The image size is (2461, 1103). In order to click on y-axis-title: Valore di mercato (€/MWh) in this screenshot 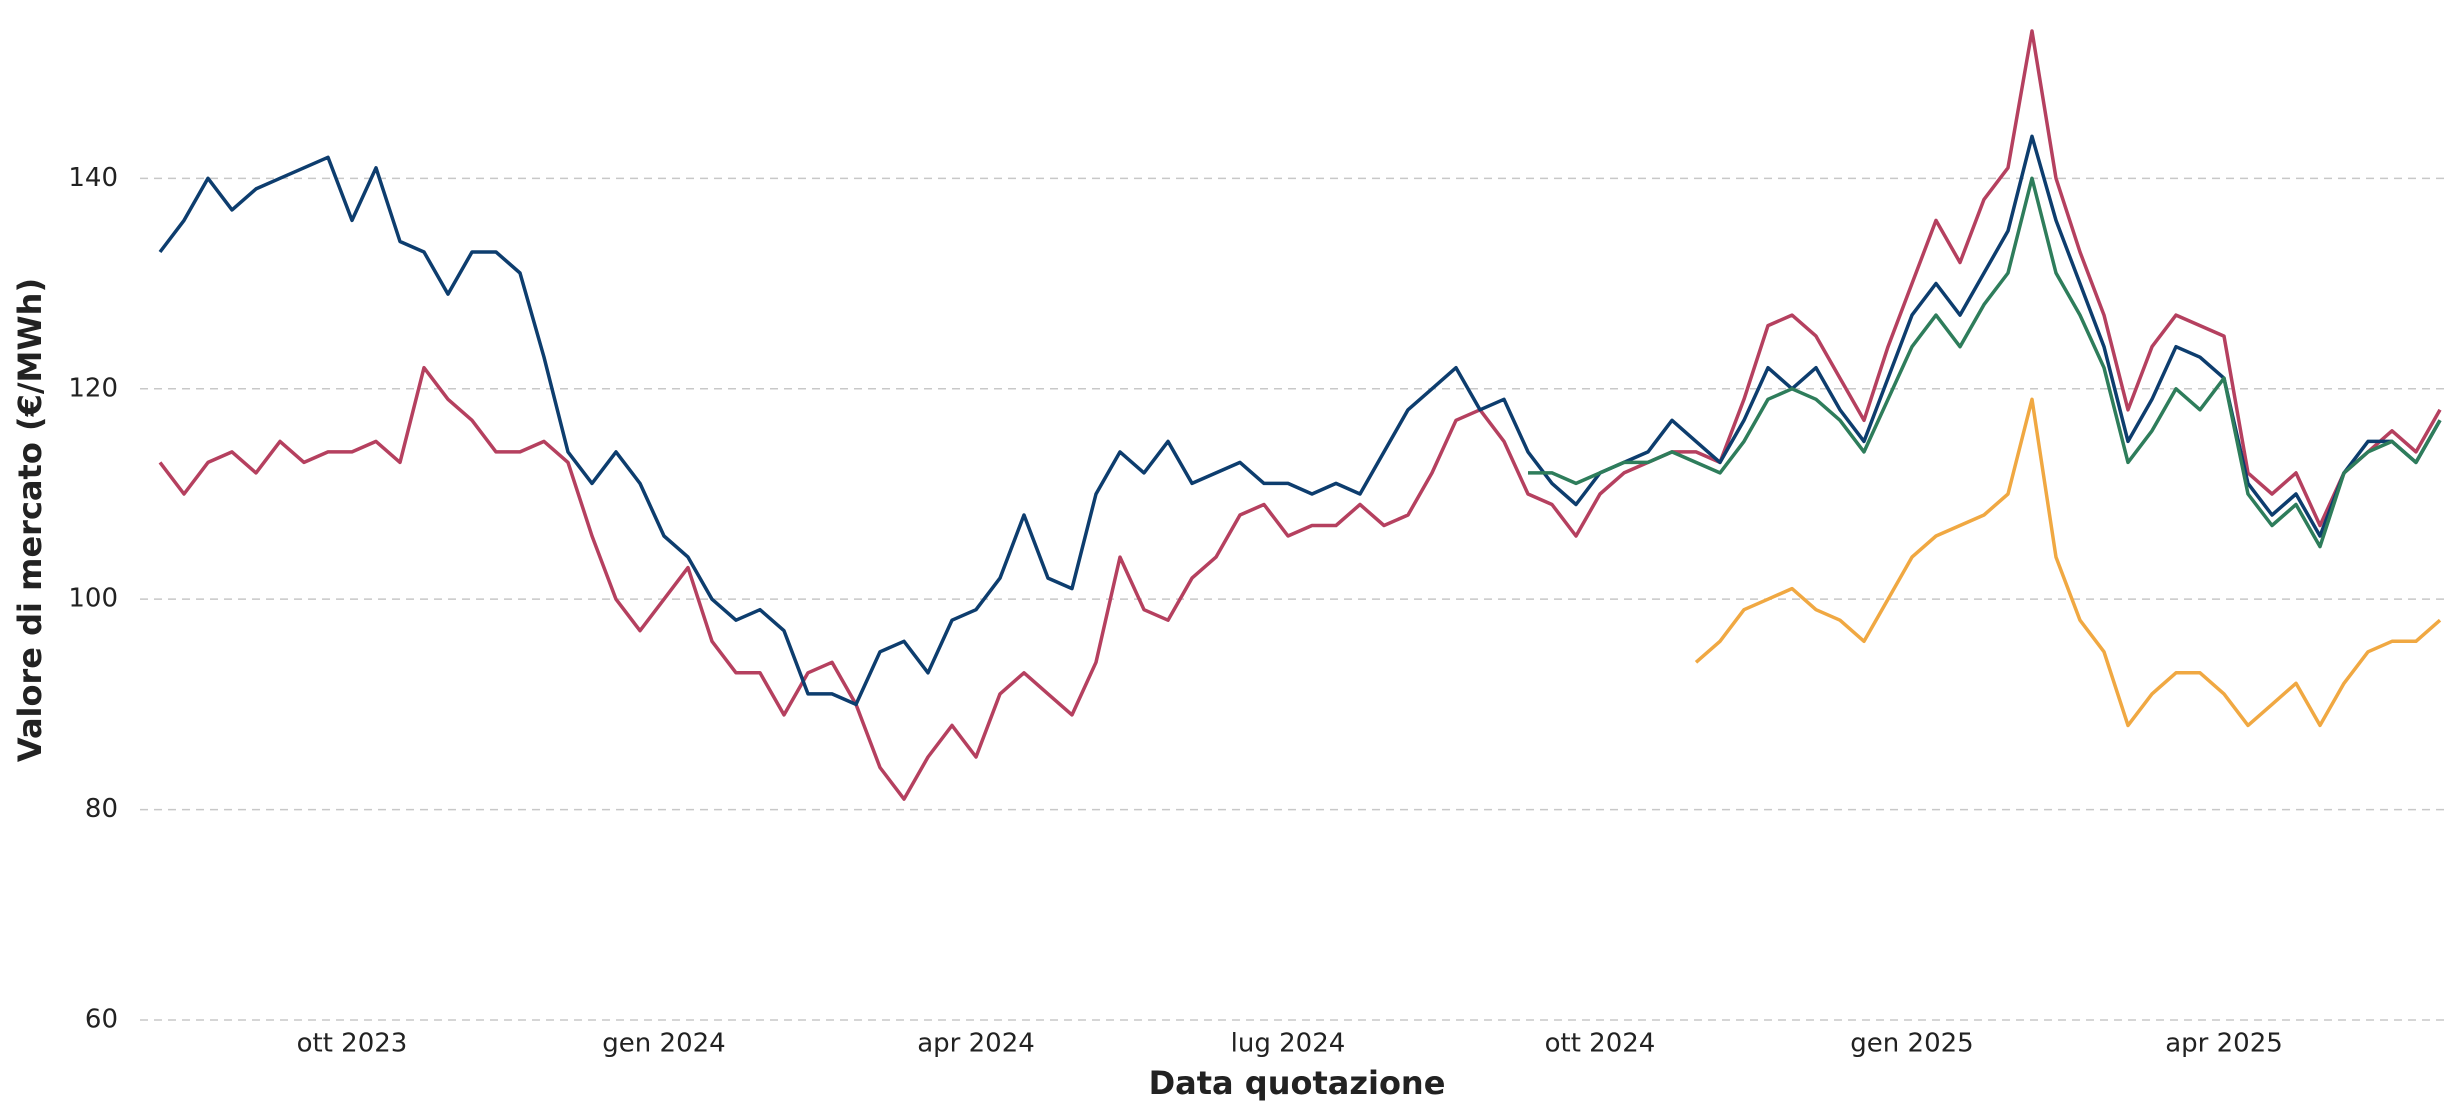, I will do `click(30, 520)`.